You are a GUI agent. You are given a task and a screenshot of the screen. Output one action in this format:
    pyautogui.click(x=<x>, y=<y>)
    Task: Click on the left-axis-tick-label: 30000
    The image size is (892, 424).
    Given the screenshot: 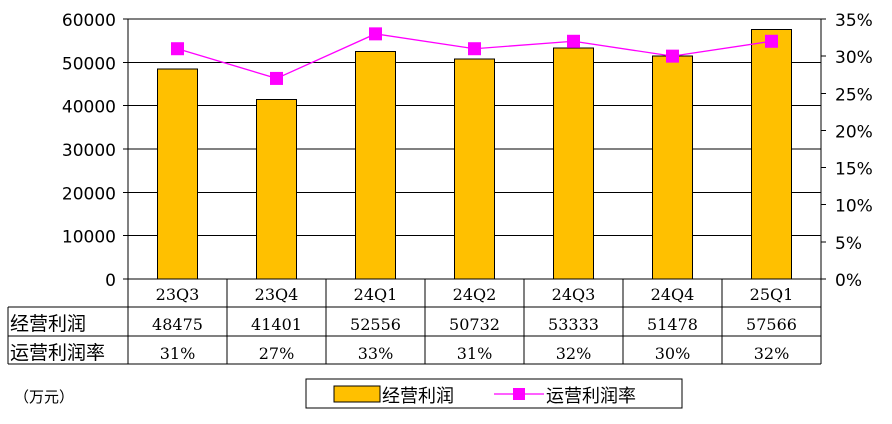 What is the action you would take?
    pyautogui.click(x=89, y=151)
    